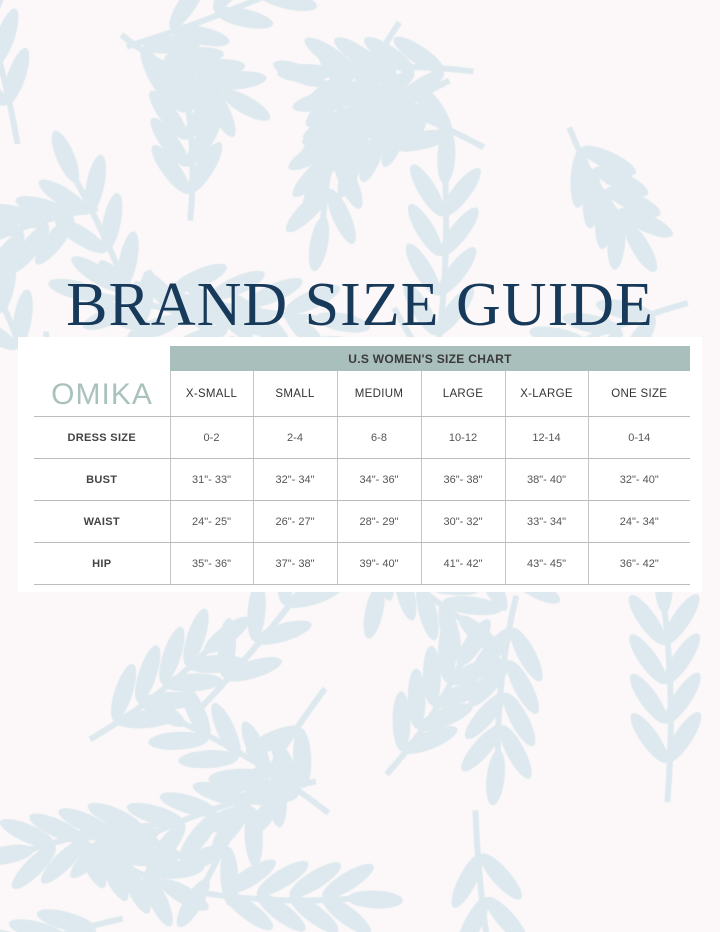 The height and width of the screenshot is (932, 720). I want to click on measurement-cell: 36"- 42", so click(638, 563).